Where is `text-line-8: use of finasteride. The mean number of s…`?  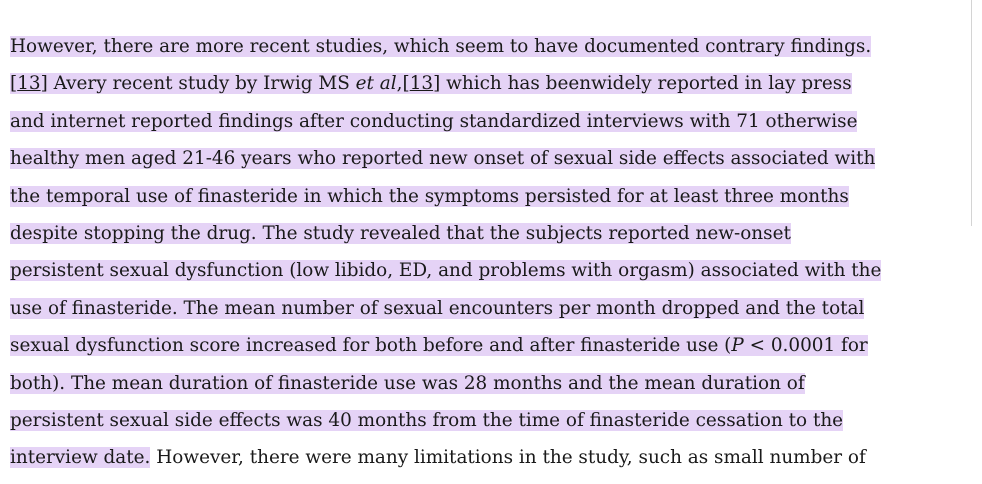
text-line-8: use of finasteride. The mean number of s… is located at coordinates (485, 308).